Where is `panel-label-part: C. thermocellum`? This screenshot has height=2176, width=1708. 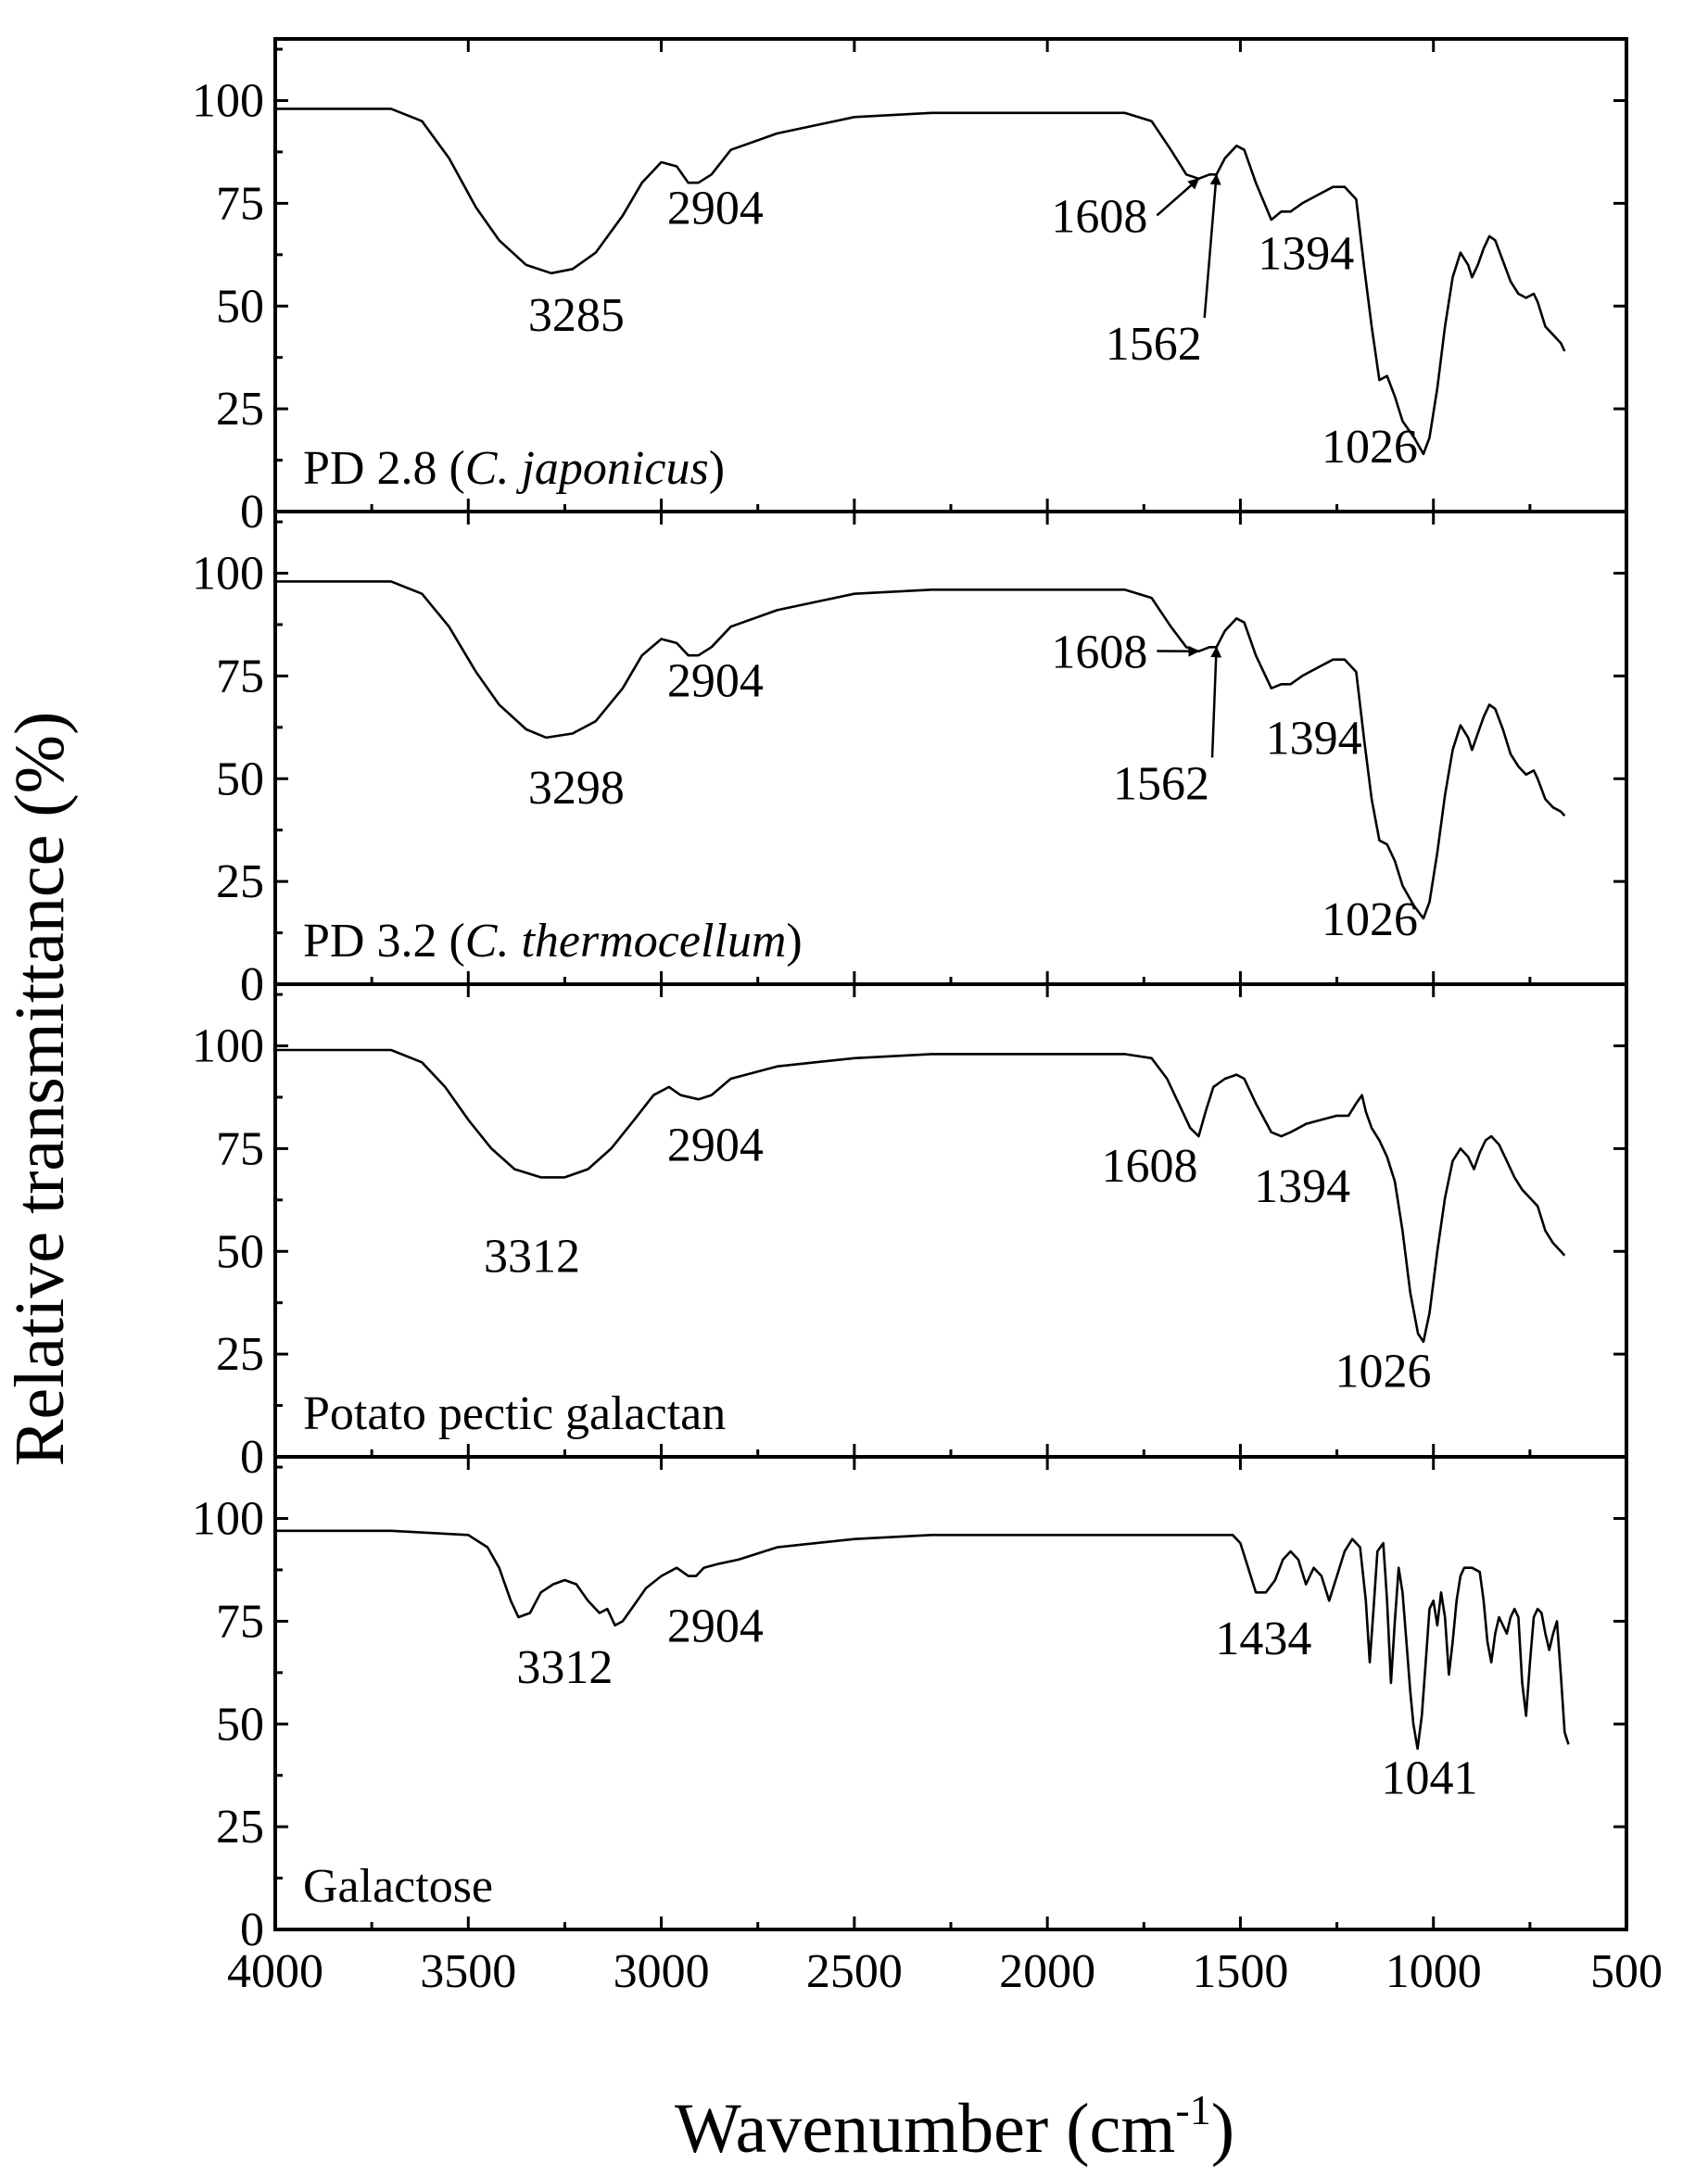
panel-label-part: C. thermocellum is located at coordinates (626, 942).